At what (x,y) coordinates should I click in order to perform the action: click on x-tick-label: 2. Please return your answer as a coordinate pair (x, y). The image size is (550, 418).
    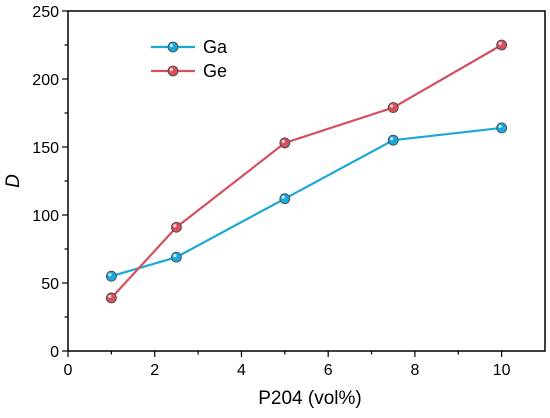
    Looking at the image, I should click on (154, 370).